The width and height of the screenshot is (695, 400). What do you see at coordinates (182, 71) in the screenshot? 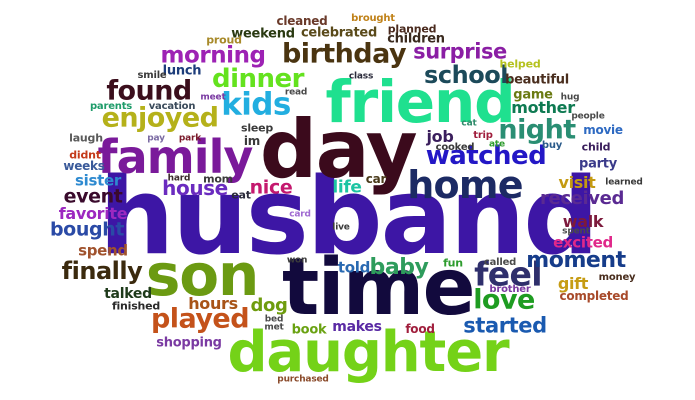
I see `word-lunch: lunch` at bounding box center [182, 71].